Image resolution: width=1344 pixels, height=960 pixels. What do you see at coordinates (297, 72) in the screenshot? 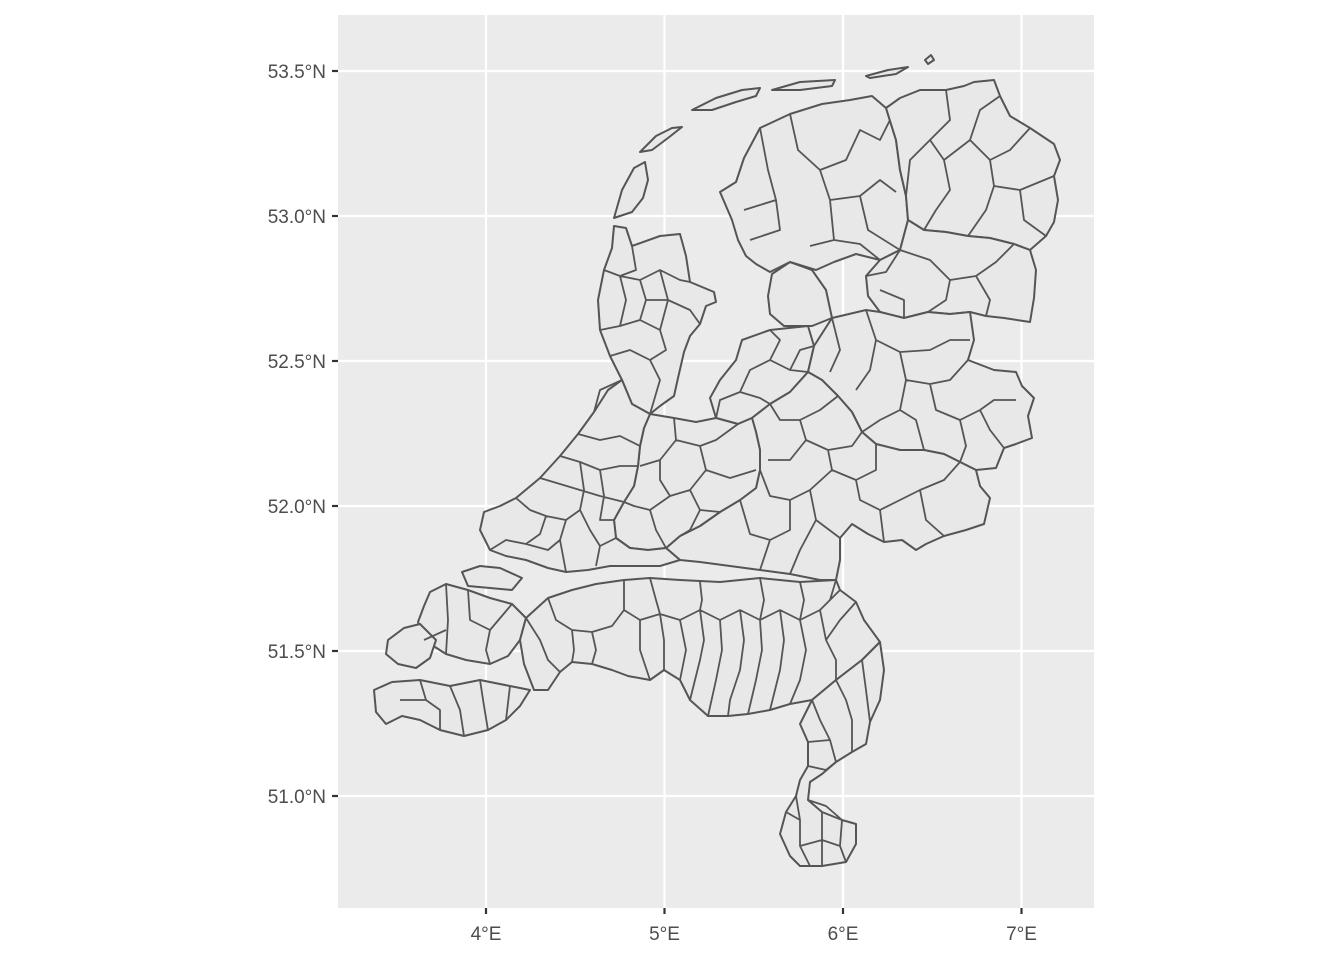
I see `y-tick-label: 53.5°N` at bounding box center [297, 72].